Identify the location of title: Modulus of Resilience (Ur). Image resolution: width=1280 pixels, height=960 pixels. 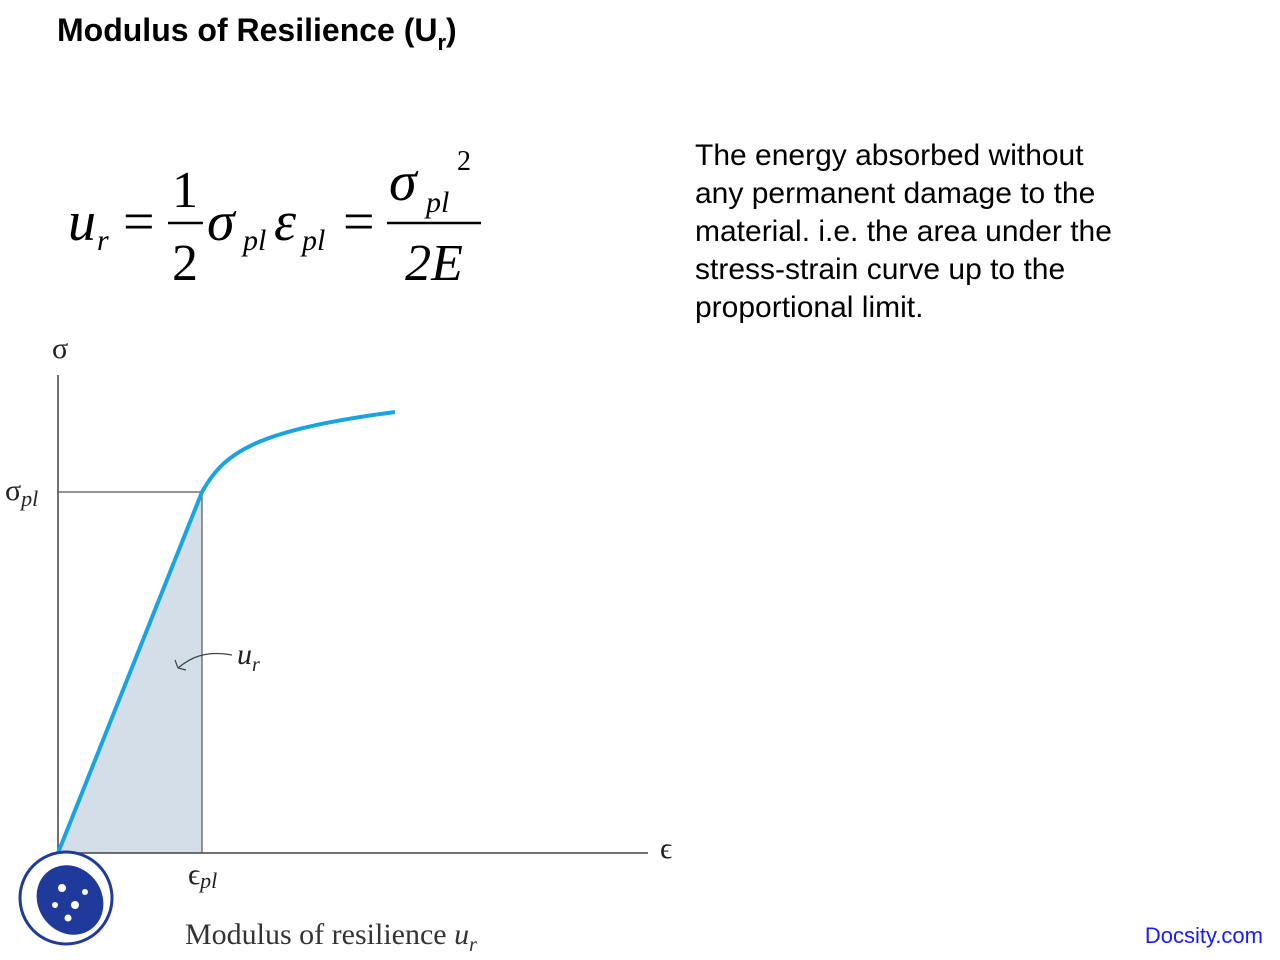
(257, 33).